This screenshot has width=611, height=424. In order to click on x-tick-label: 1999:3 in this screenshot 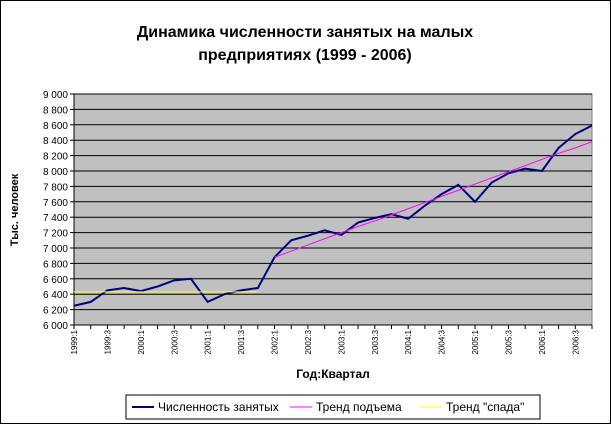, I will do `click(107, 341)`.